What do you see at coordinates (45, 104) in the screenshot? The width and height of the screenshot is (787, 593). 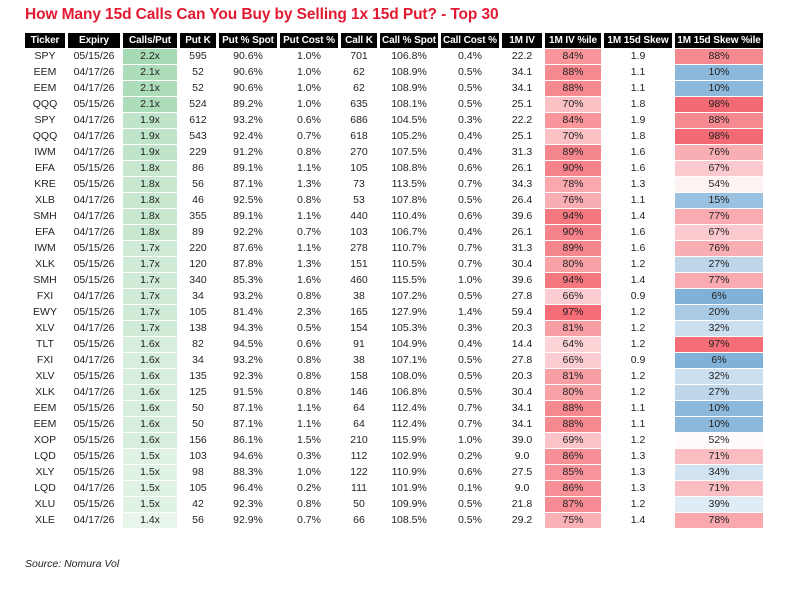 I see `cell-ticker: QQQ` at bounding box center [45, 104].